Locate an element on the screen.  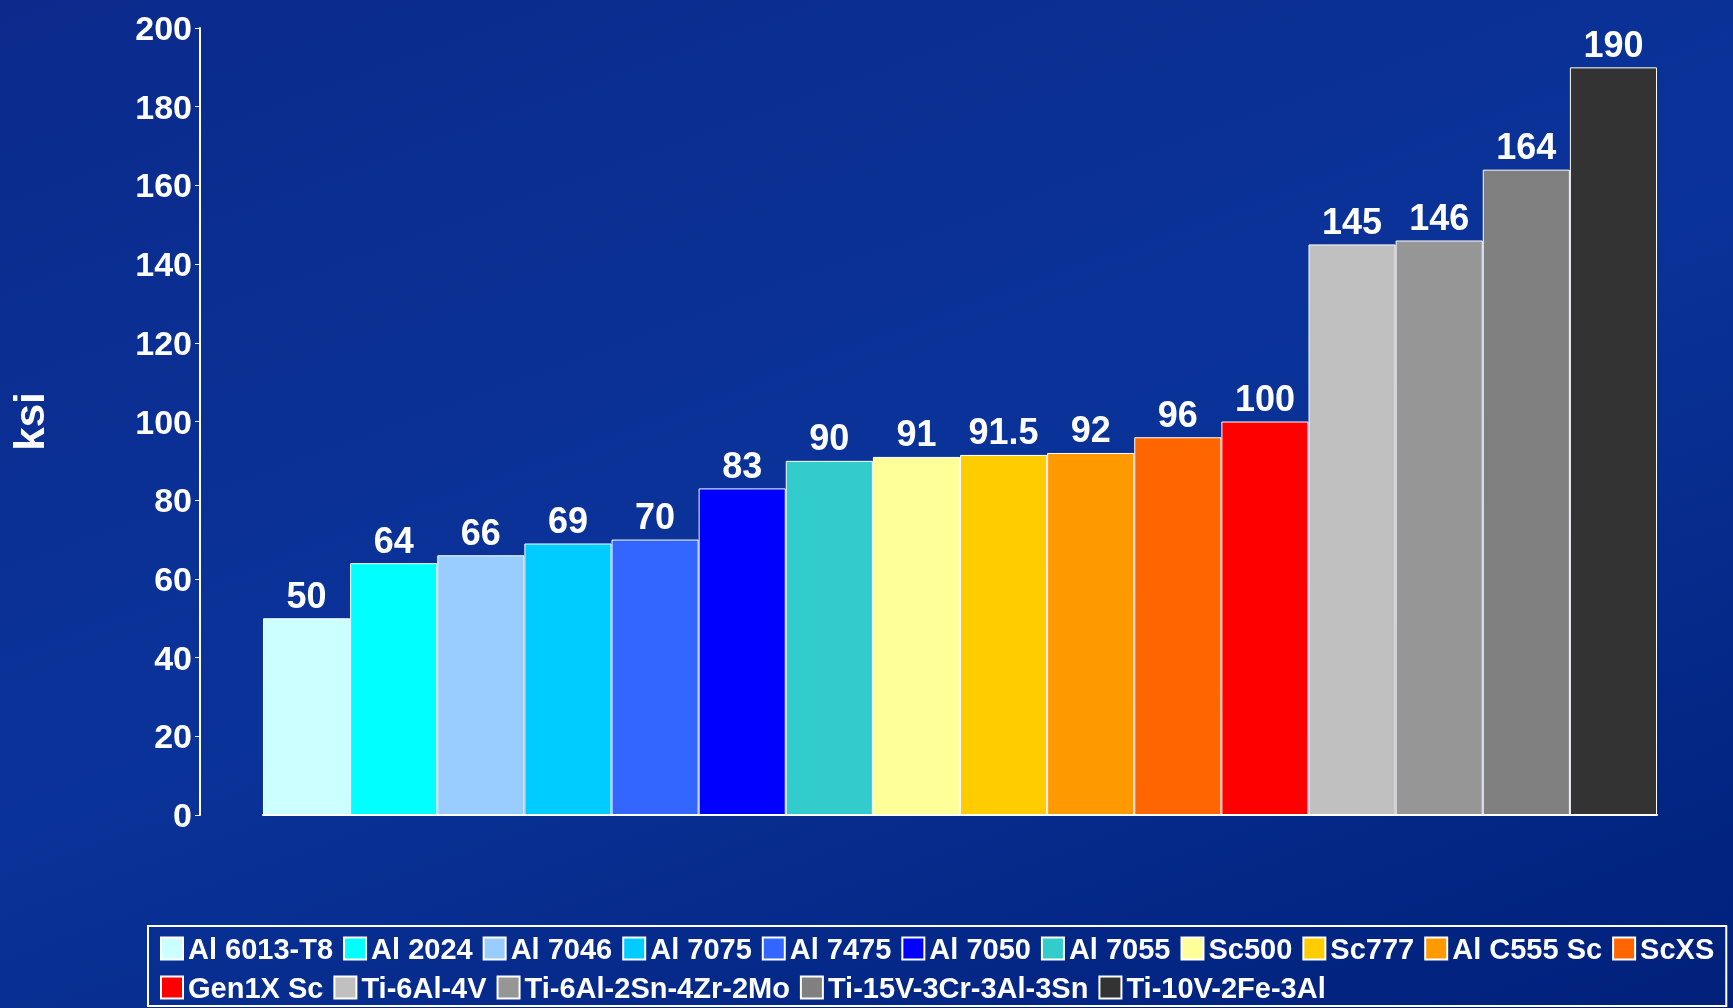
legend-label: Al 7055 is located at coordinates (1119, 948).